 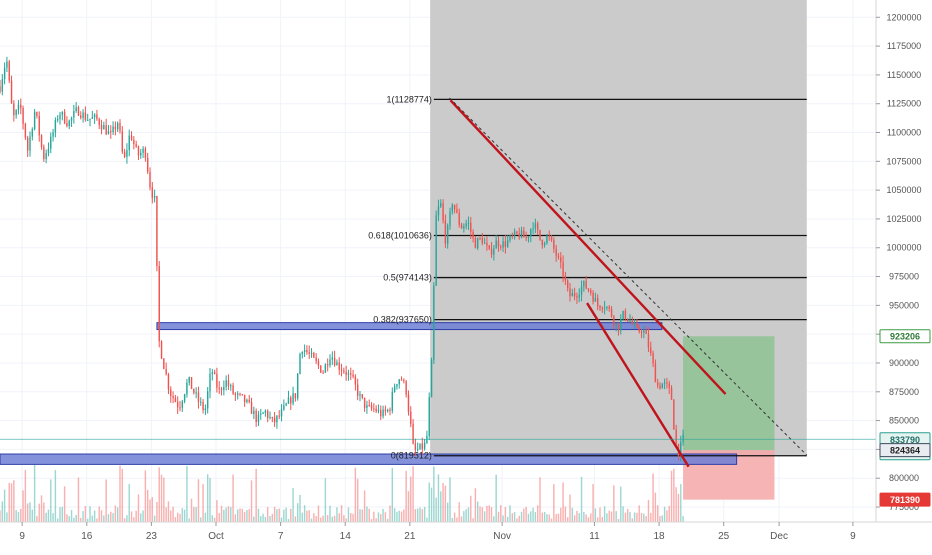 What do you see at coordinates (905, 499) in the screenshot?
I see `price-tag-stop` at bounding box center [905, 499].